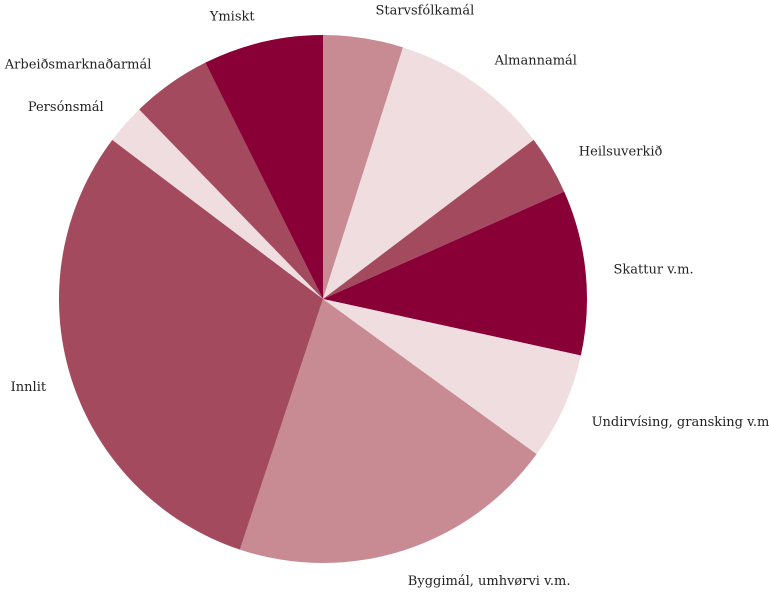 The width and height of the screenshot is (769, 594). What do you see at coordinates (66, 107) in the screenshot?
I see `slice-label-personsmal: Persónsmál` at bounding box center [66, 107].